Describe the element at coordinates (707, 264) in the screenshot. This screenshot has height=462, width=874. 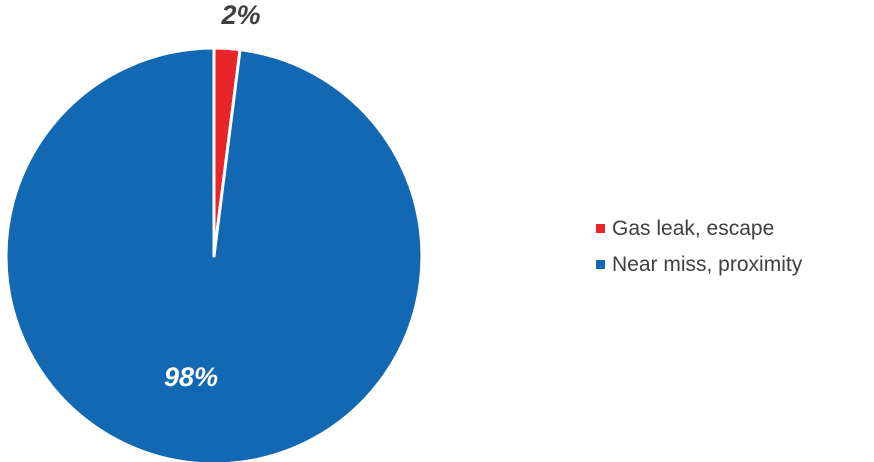
I see `legend-label-near-miss: Near miss, proximity` at that location.